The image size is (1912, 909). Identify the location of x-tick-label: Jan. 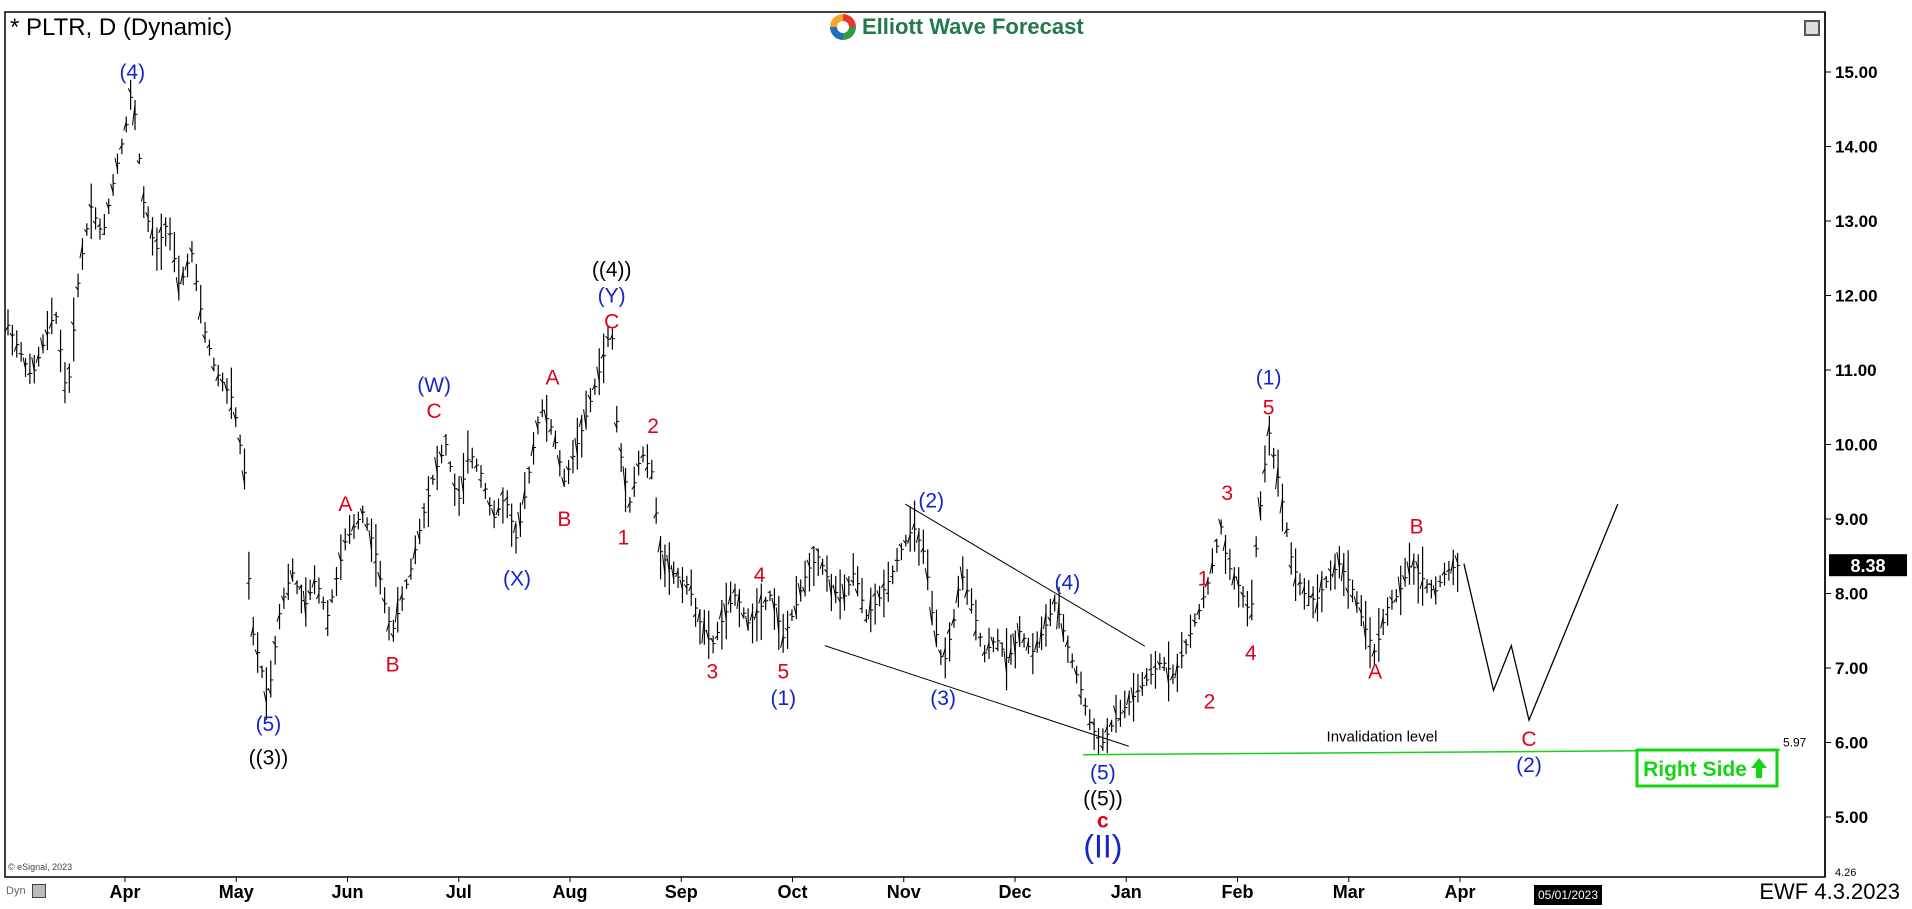
(1126, 892).